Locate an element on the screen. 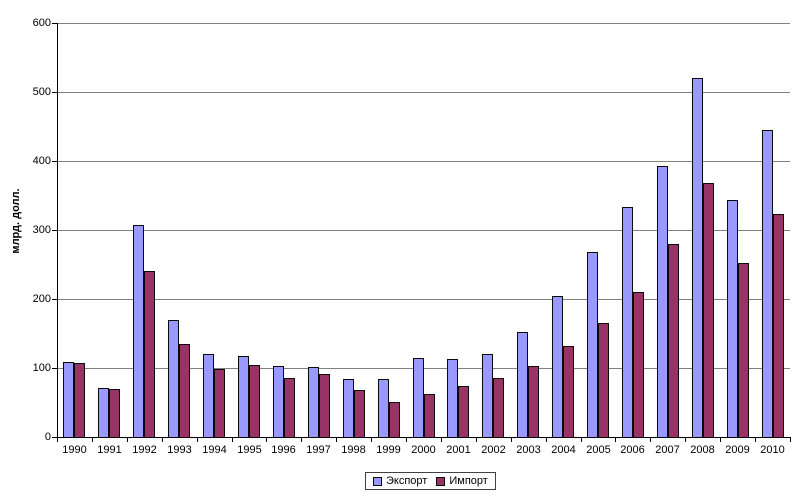 The width and height of the screenshot is (800, 498). bar-import-2001 is located at coordinates (463, 412).